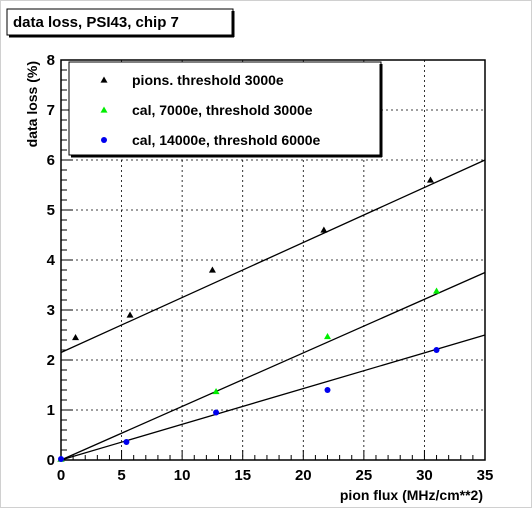 This screenshot has width=532, height=508. I want to click on legend-label-3: cal, 14000e, threshold 6000e, so click(226, 140).